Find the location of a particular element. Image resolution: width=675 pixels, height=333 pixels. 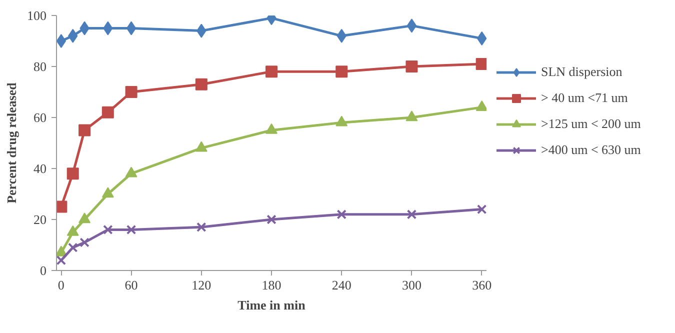

x-axis-title: Time in min is located at coordinates (272, 305).